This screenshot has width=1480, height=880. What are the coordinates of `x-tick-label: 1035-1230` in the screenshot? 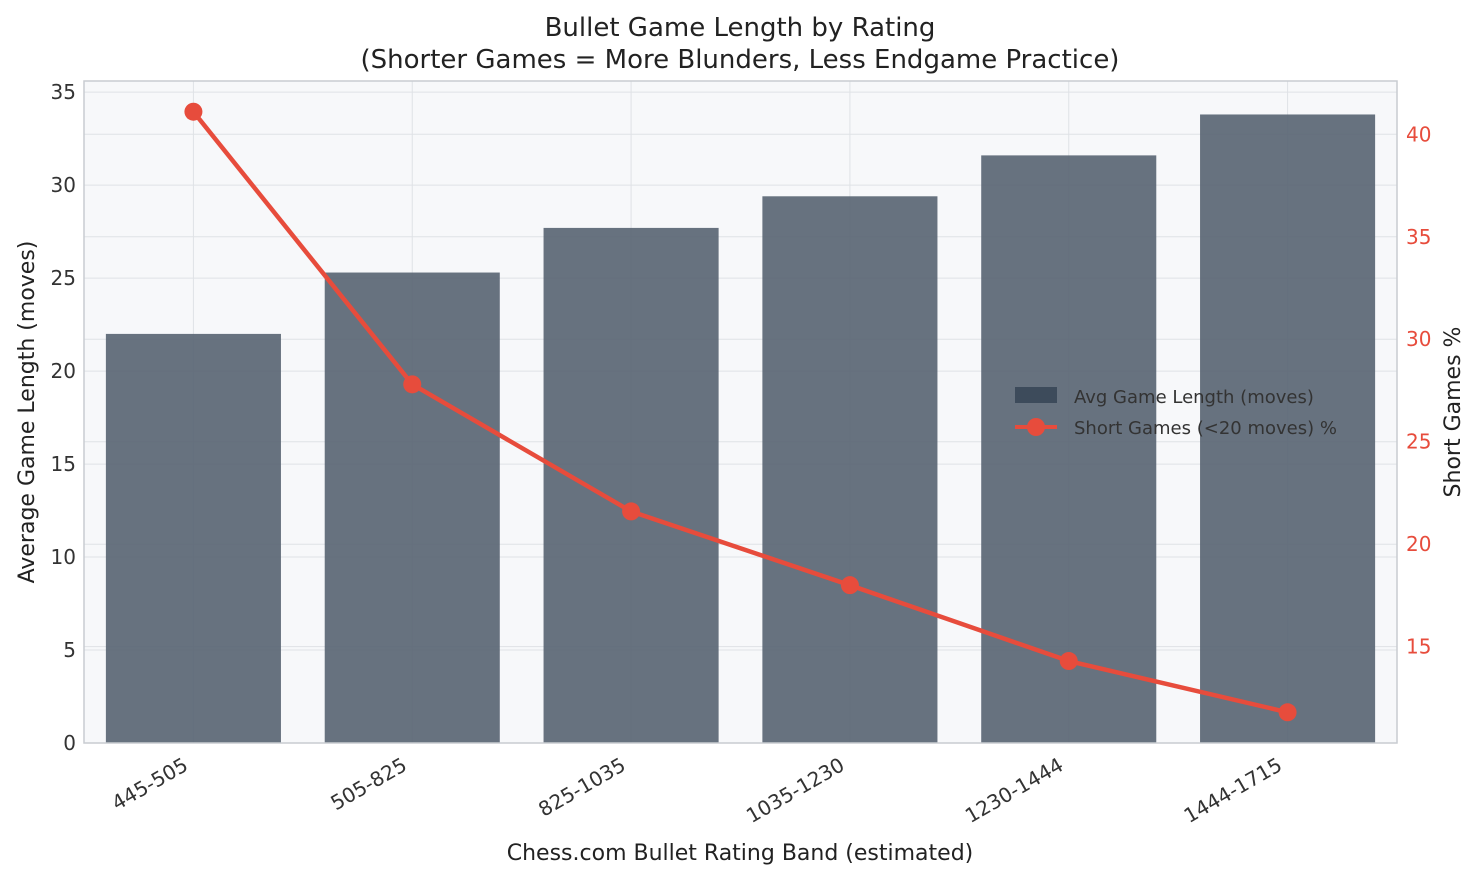 It's located at (795, 790).